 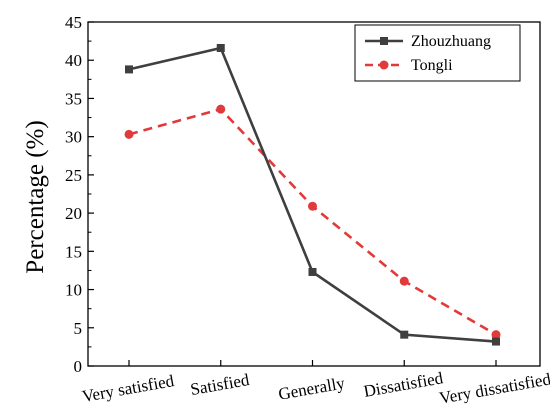 I want to click on y-axis-title: Percentage (%), so click(x=35, y=196).